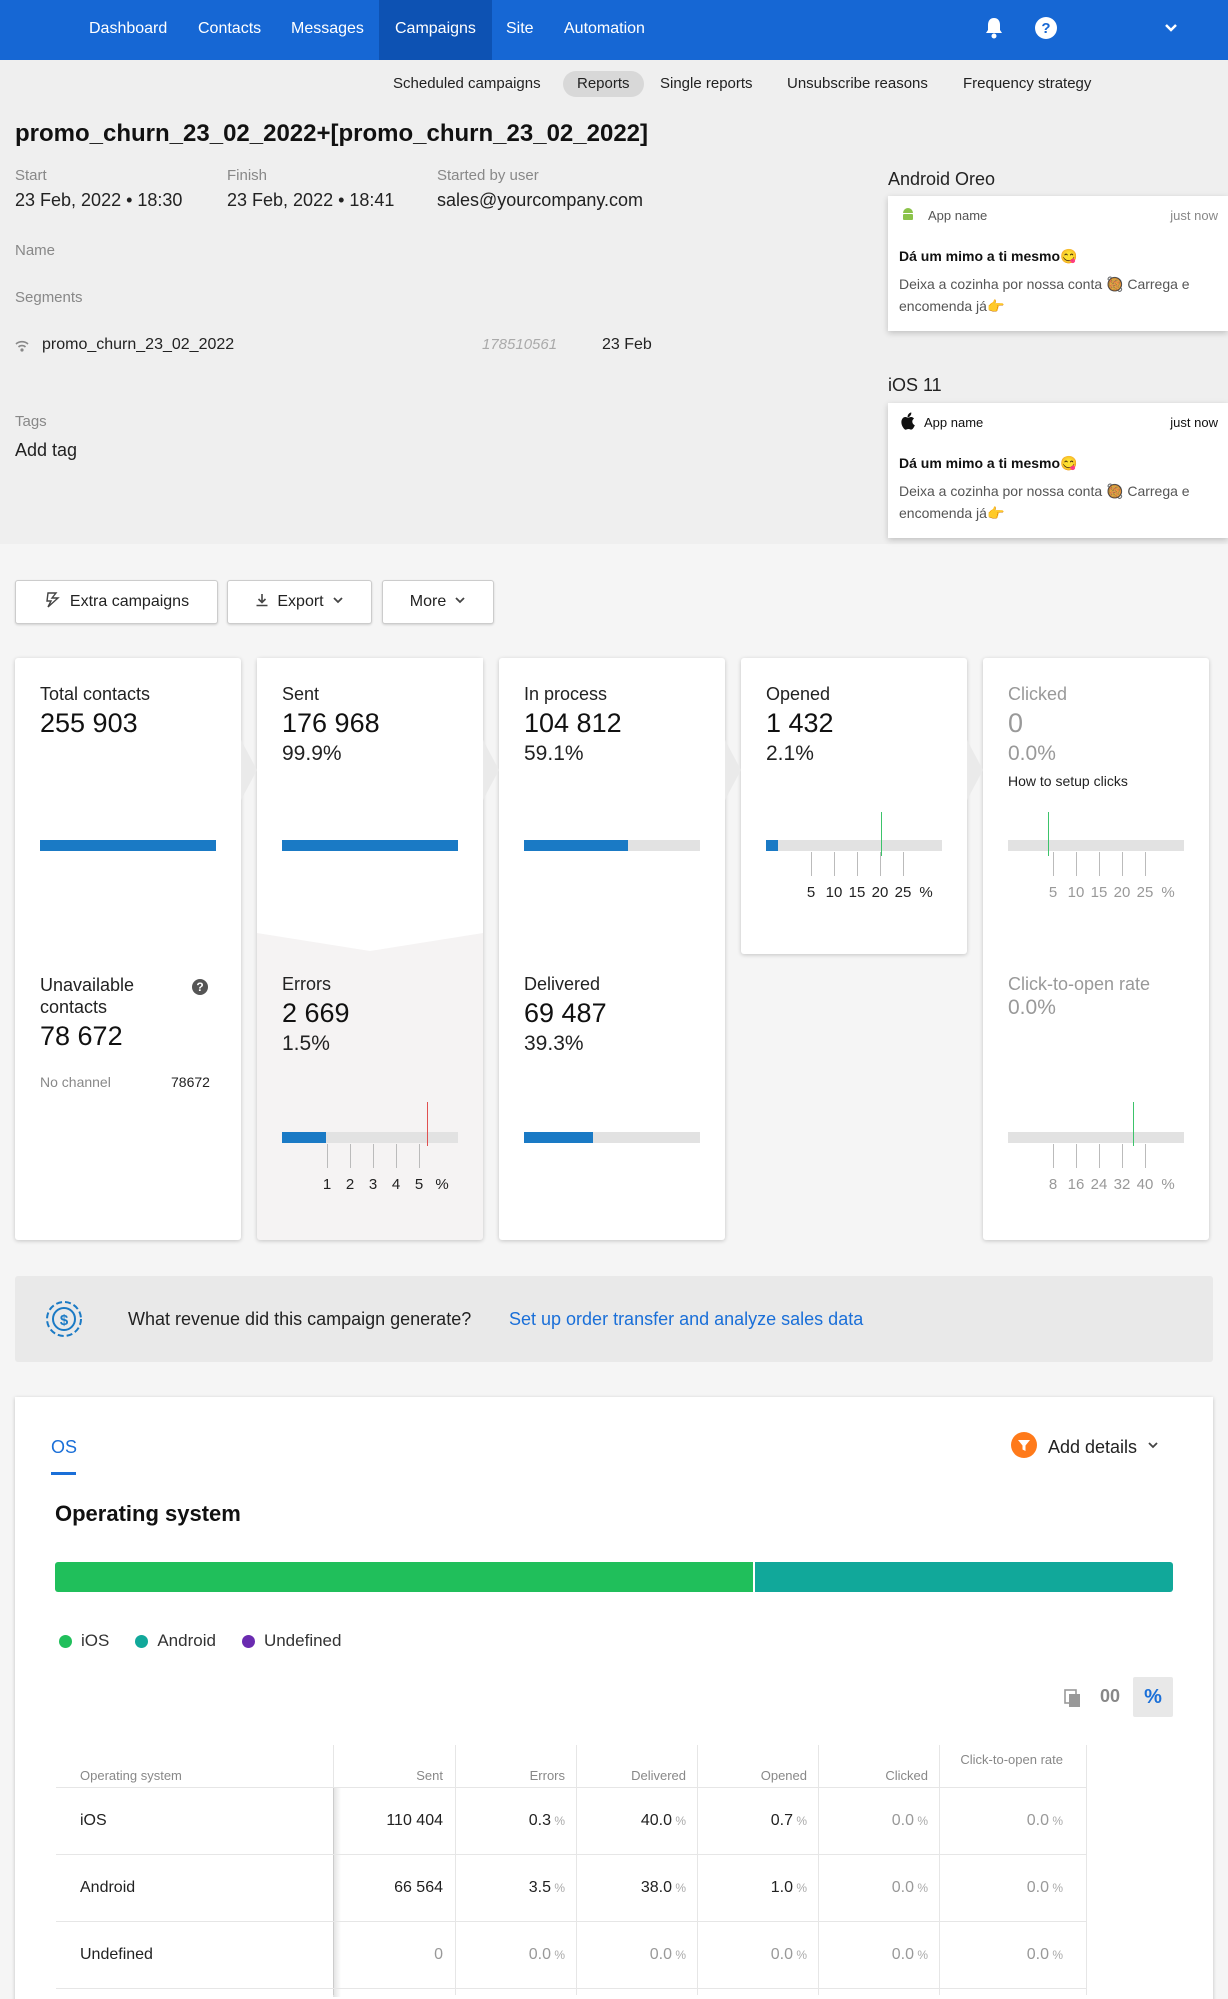  What do you see at coordinates (31, 175) in the screenshot?
I see `start-label: Start` at bounding box center [31, 175].